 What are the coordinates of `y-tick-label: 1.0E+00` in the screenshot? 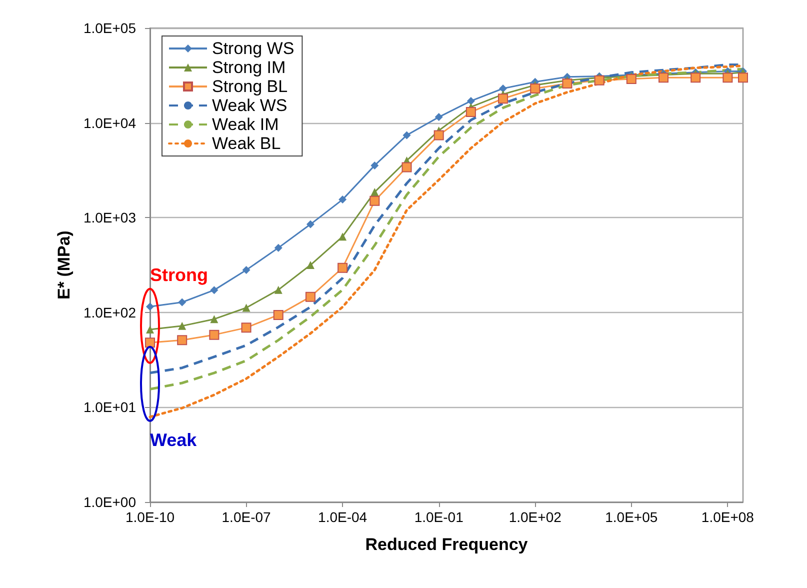 It's located at (109, 502).